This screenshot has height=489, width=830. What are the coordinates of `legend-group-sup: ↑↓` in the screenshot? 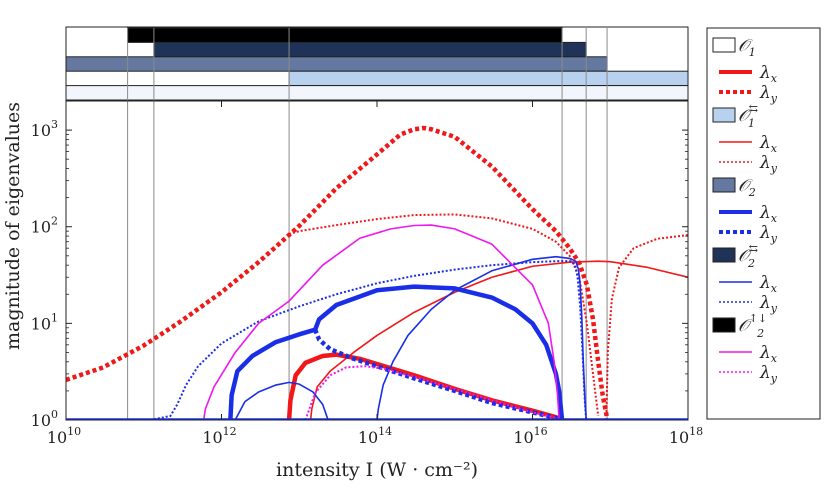 It's located at (758, 318).